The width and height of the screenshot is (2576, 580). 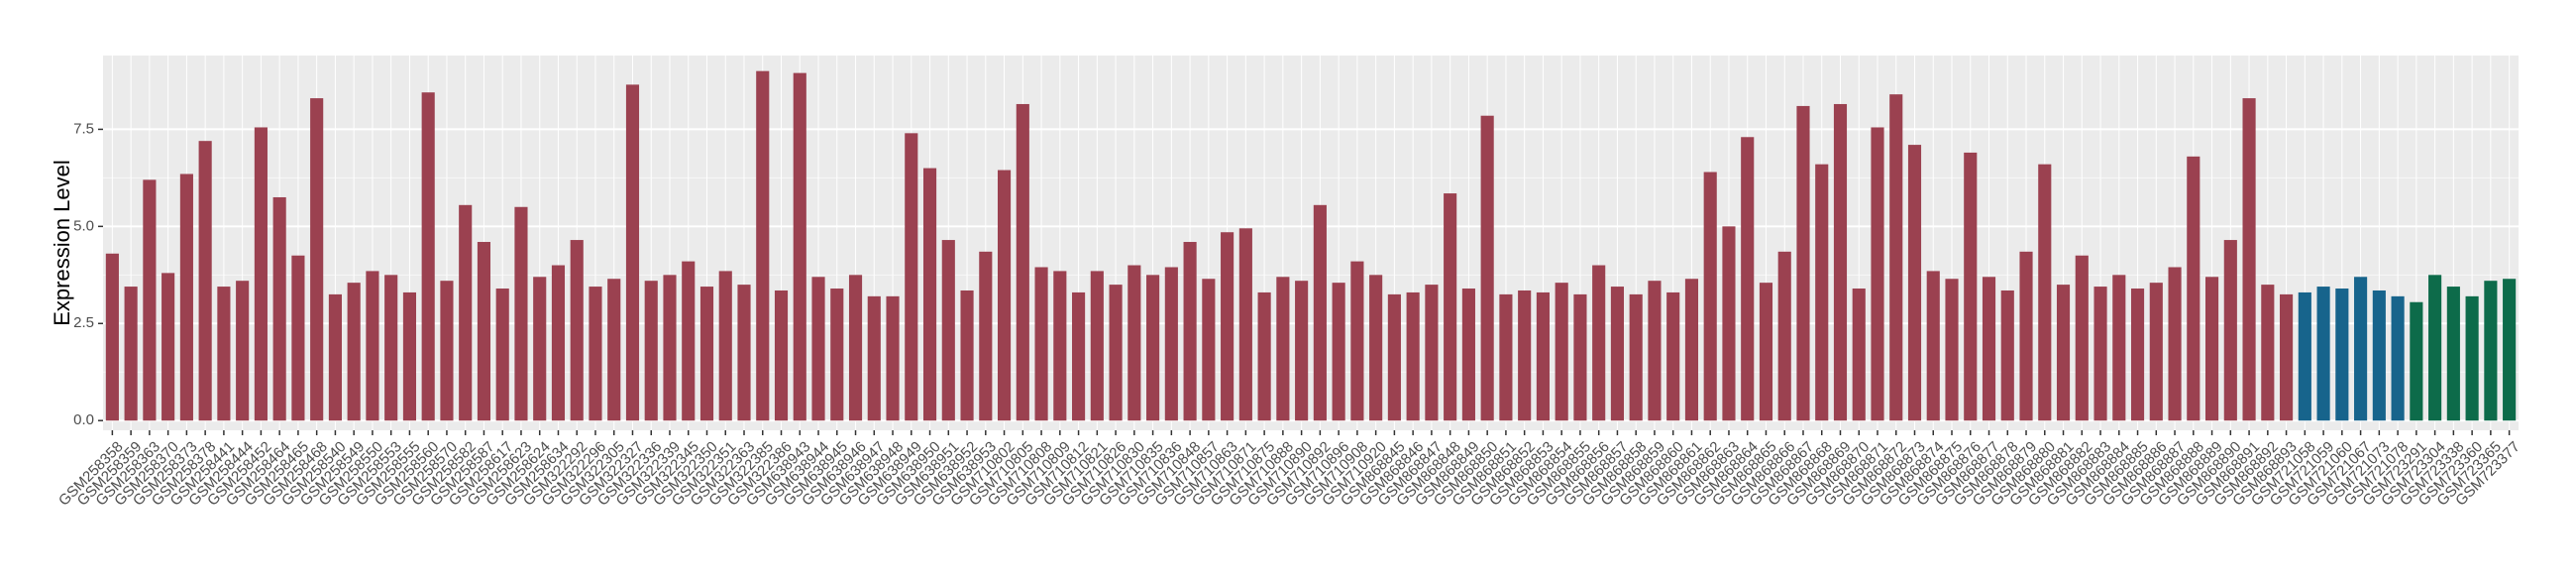 I want to click on y-tick-label: 0.0, so click(x=83, y=419).